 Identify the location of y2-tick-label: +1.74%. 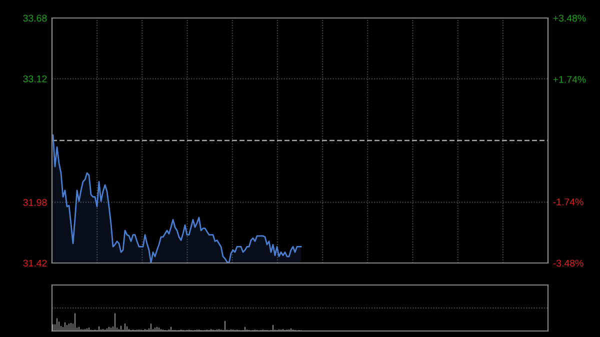
(569, 79).